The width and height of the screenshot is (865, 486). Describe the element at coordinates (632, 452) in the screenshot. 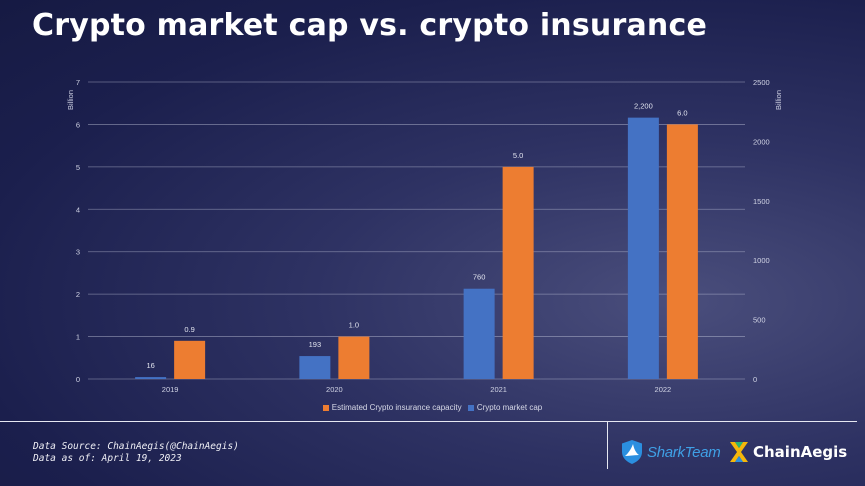

I see `shark-shield-icon` at that location.